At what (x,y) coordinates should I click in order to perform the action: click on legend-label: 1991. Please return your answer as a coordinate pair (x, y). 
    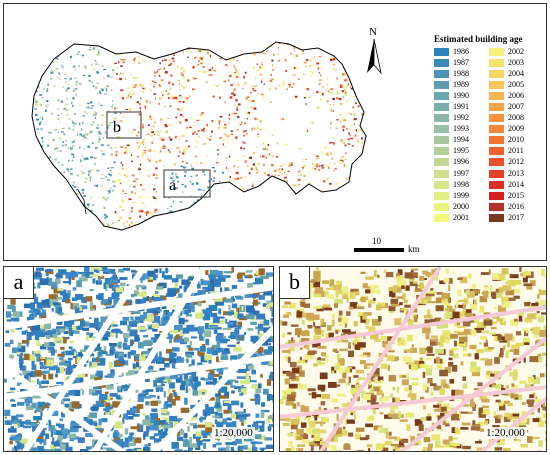
    Looking at the image, I should click on (461, 107).